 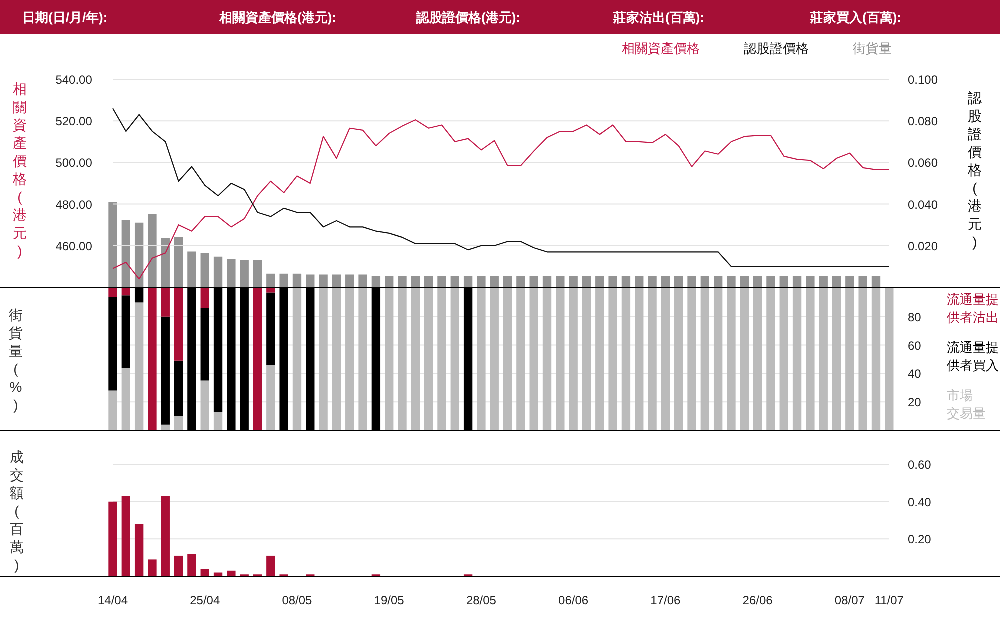 I want to click on text: 流通量提供者沽出, so click(x=972, y=309).